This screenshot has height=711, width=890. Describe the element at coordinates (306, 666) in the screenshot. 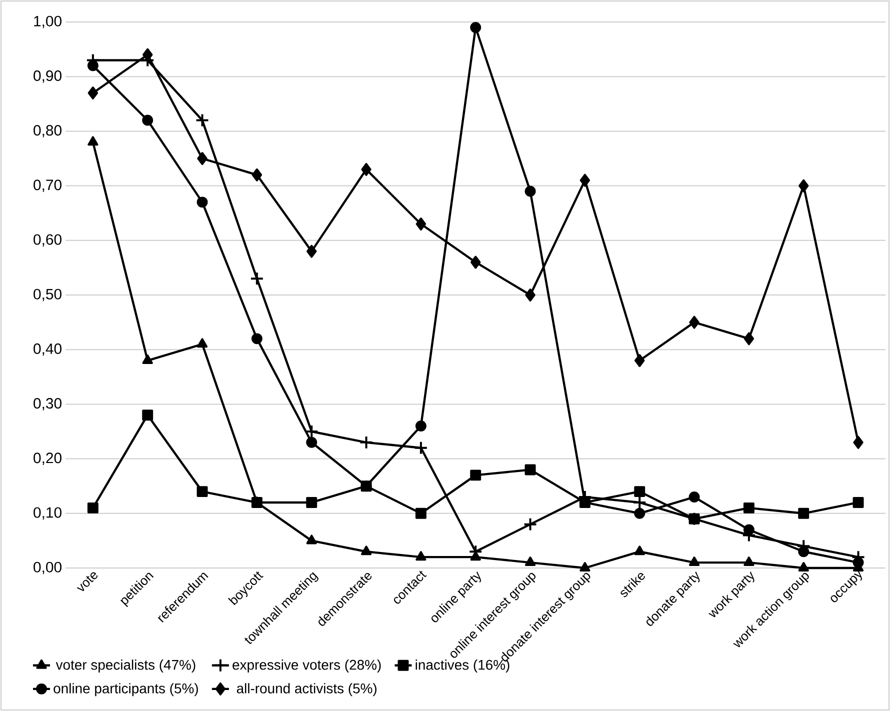

I see `legend-label: expressive voters (28%)` at that location.